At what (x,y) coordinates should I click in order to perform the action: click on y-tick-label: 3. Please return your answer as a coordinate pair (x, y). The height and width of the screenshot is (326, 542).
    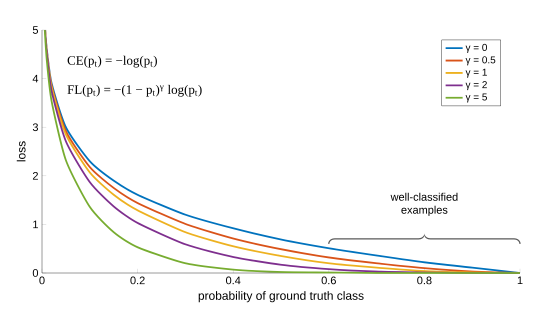
    Looking at the image, I should click on (35, 127).